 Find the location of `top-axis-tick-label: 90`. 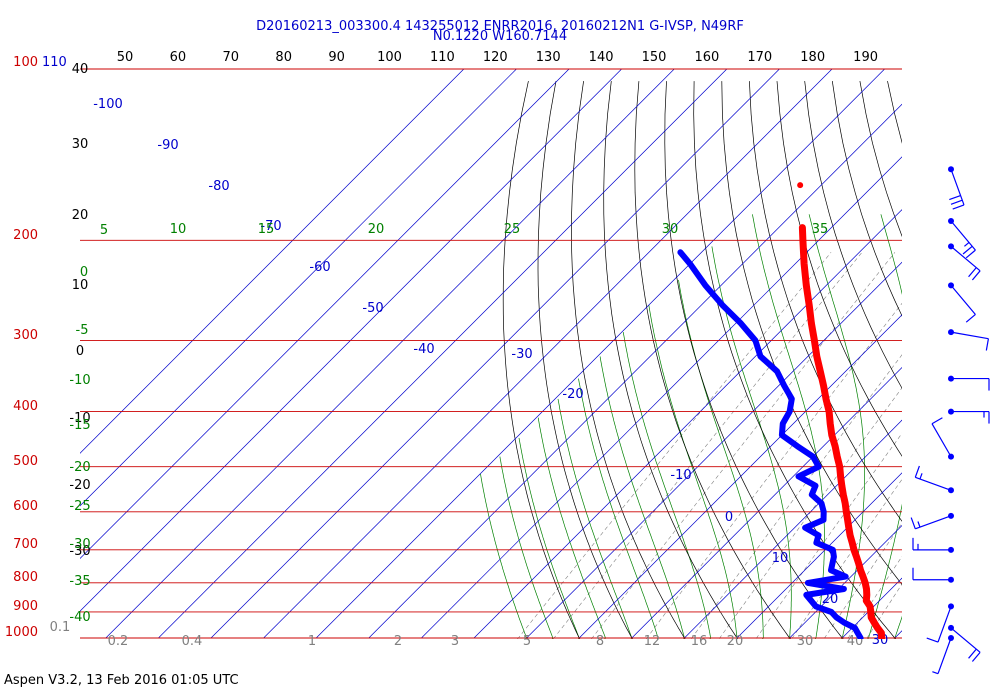

top-axis-tick-label: 90 is located at coordinates (336, 57).